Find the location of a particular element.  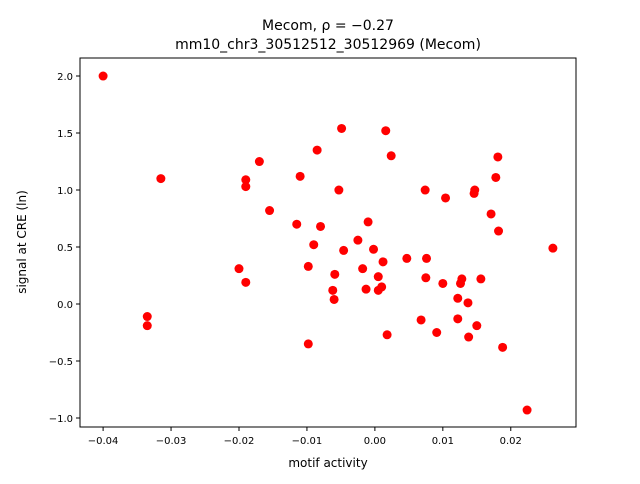

y-tick-label: −1.0 is located at coordinates (61, 419).